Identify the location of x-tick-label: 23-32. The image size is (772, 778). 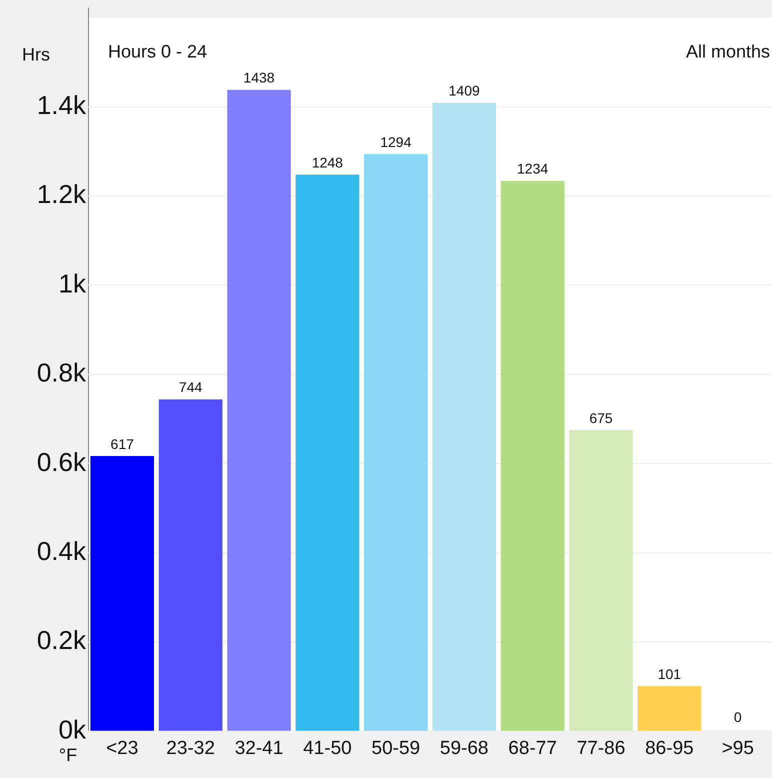
(190, 748).